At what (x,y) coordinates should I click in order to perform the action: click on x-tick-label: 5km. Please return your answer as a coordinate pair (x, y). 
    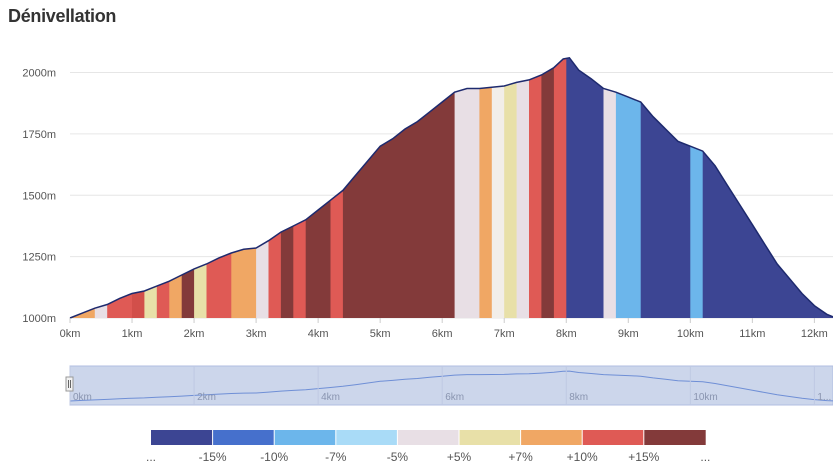
    Looking at the image, I should click on (380, 334).